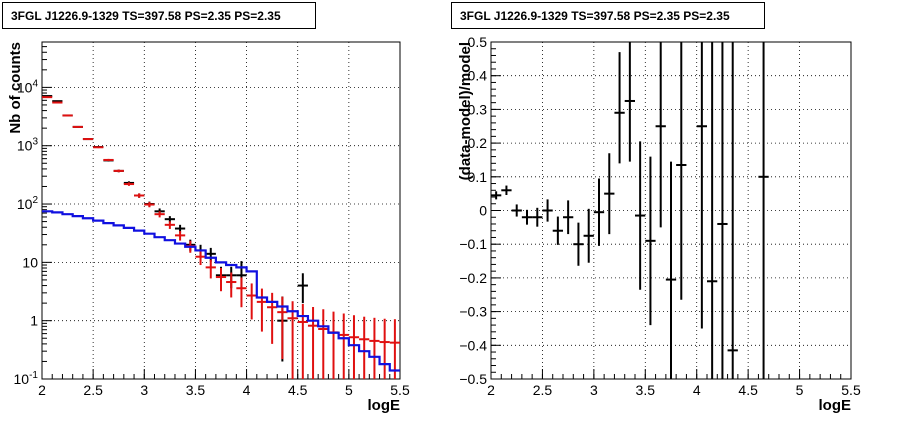 The width and height of the screenshot is (898, 426). Describe the element at coordinates (28, 86) in the screenshot. I see `y-tick-label: 10⁴` at that location.